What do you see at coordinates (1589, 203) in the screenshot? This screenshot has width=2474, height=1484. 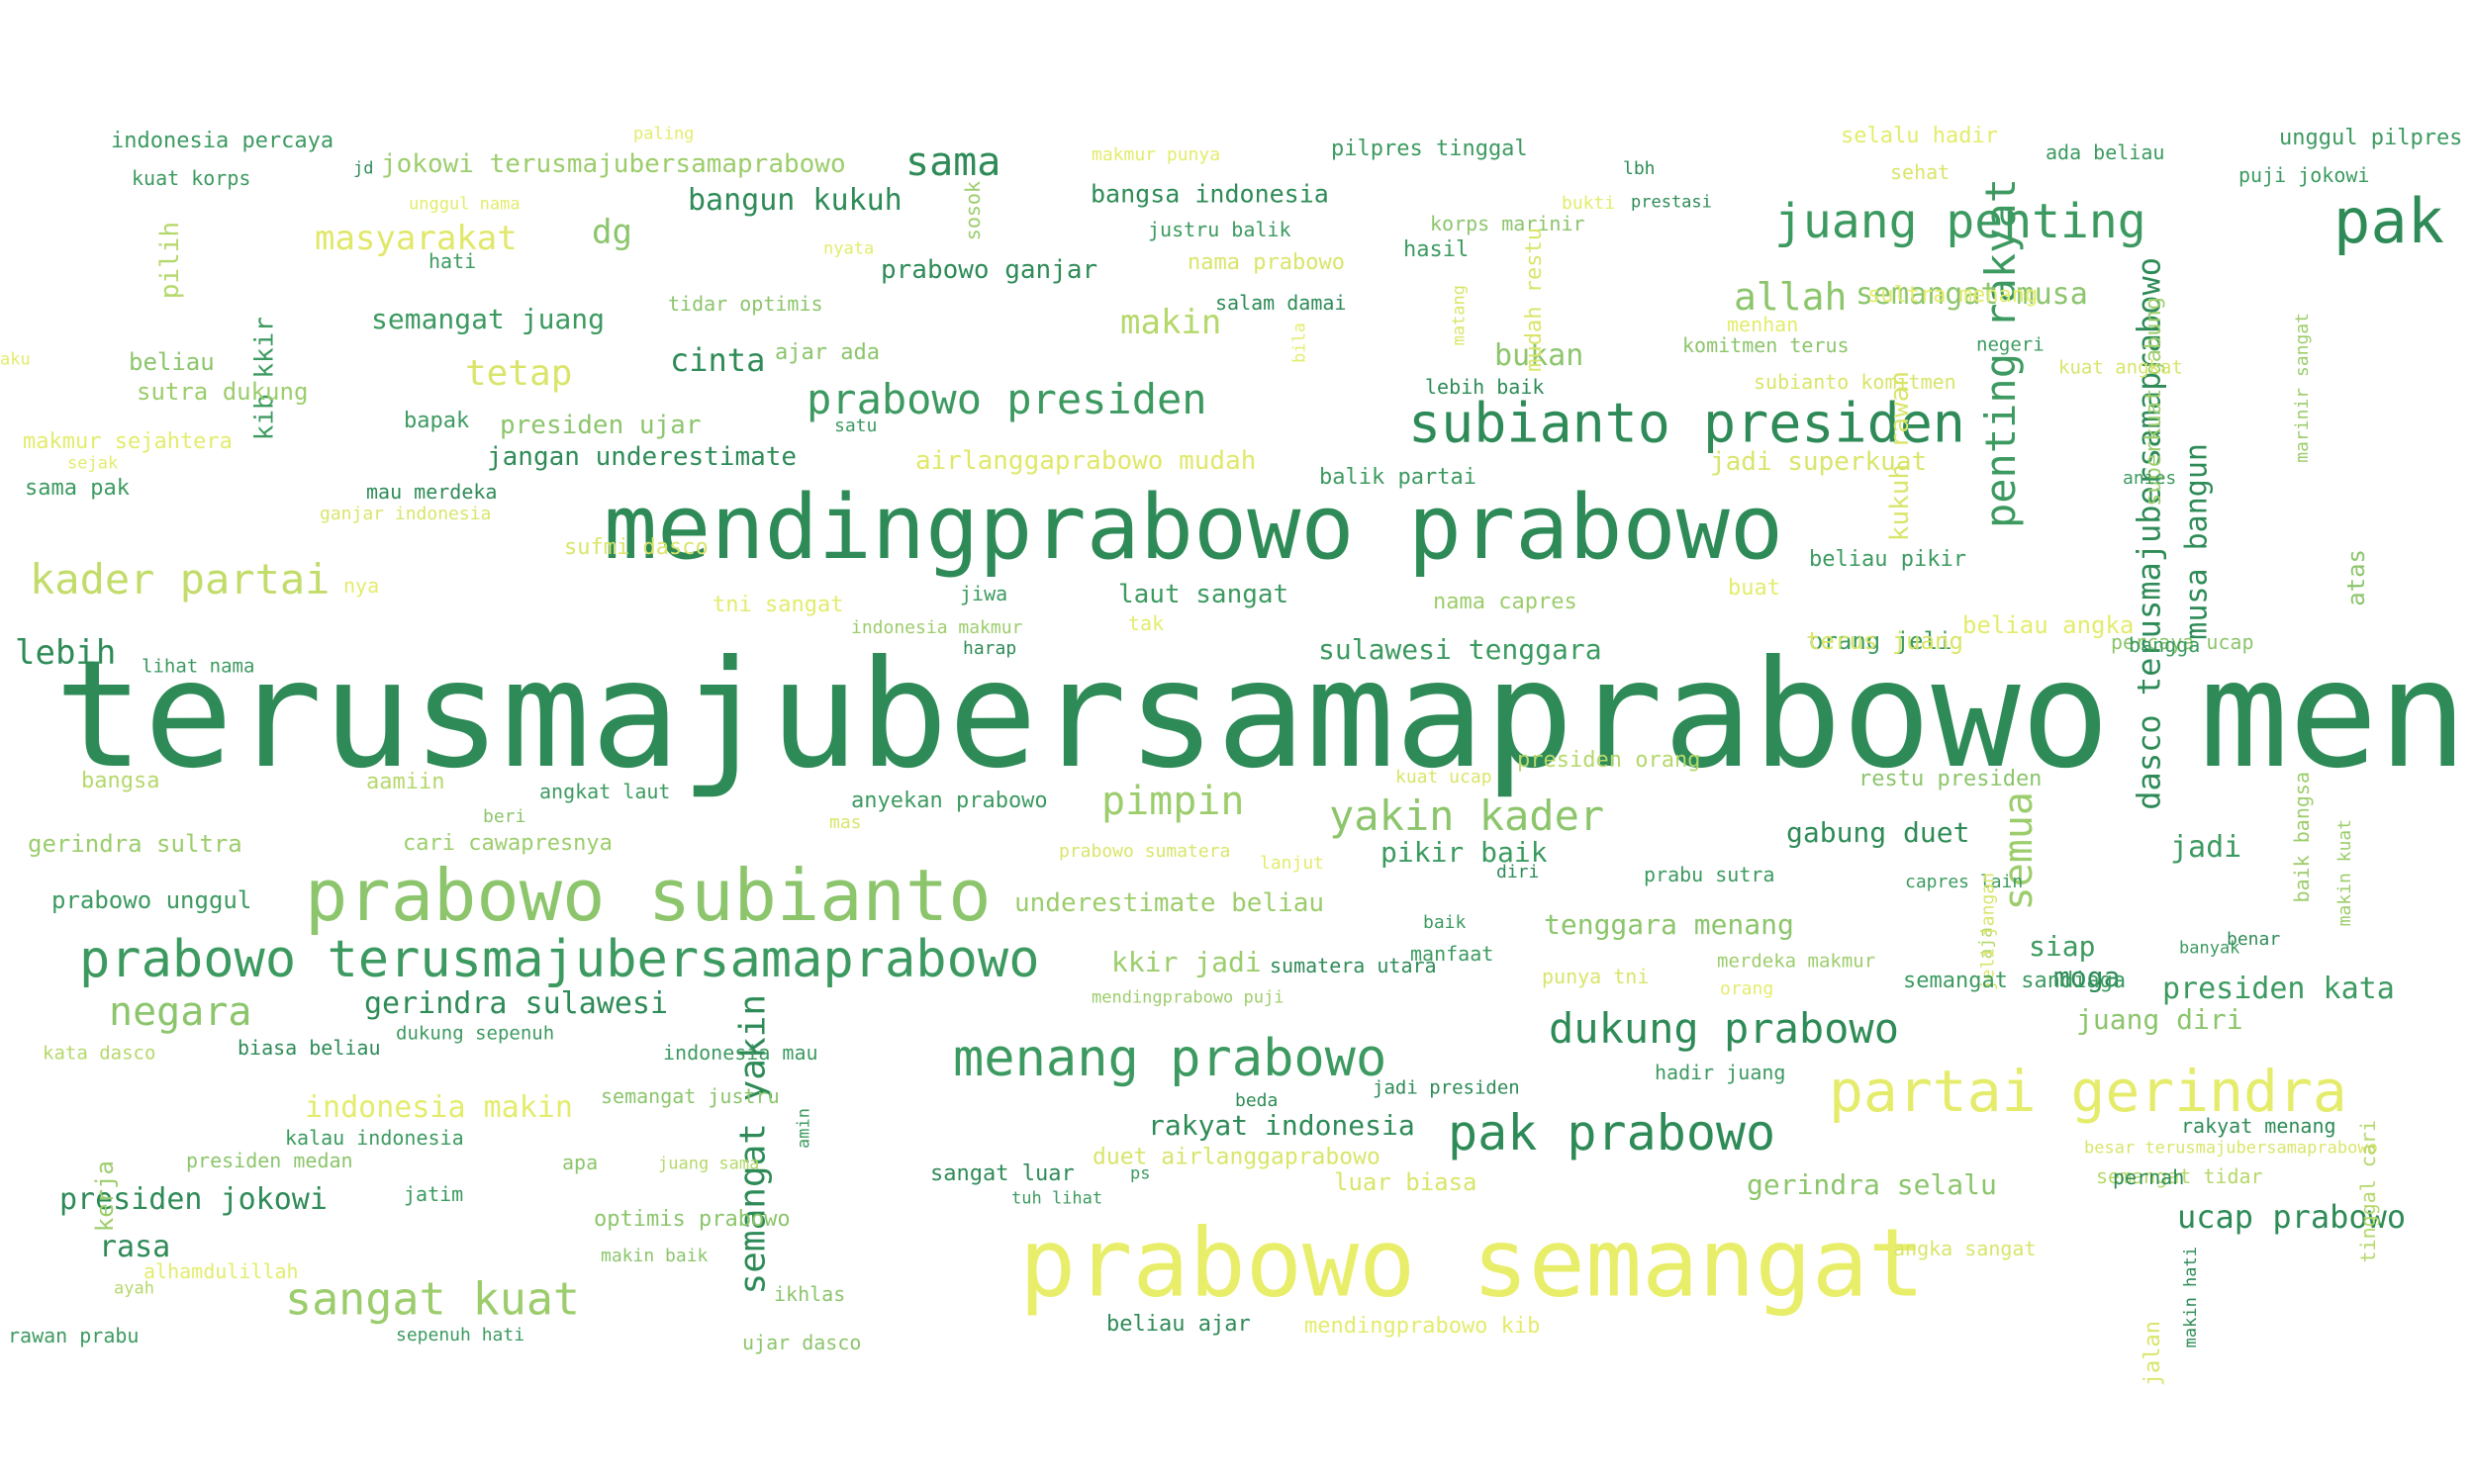 I see `cloud-word: bukti` at bounding box center [1589, 203].